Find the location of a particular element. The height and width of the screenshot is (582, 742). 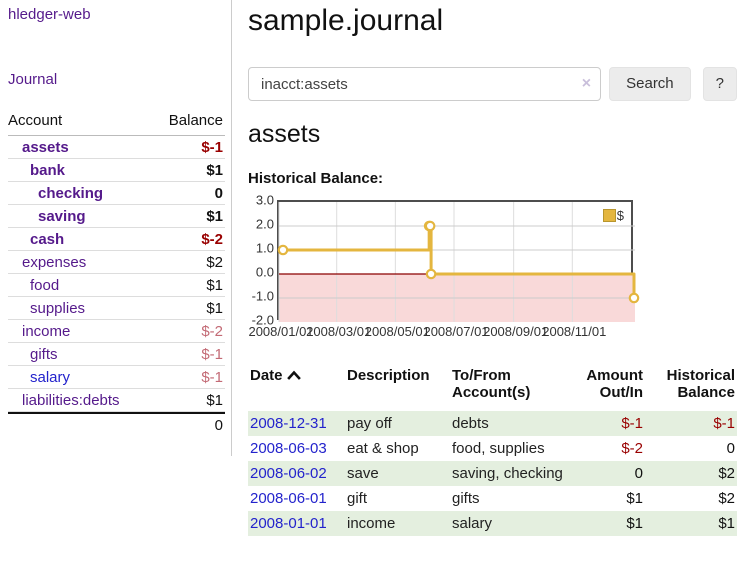

register-cell-balance: $1 is located at coordinates (691, 523).